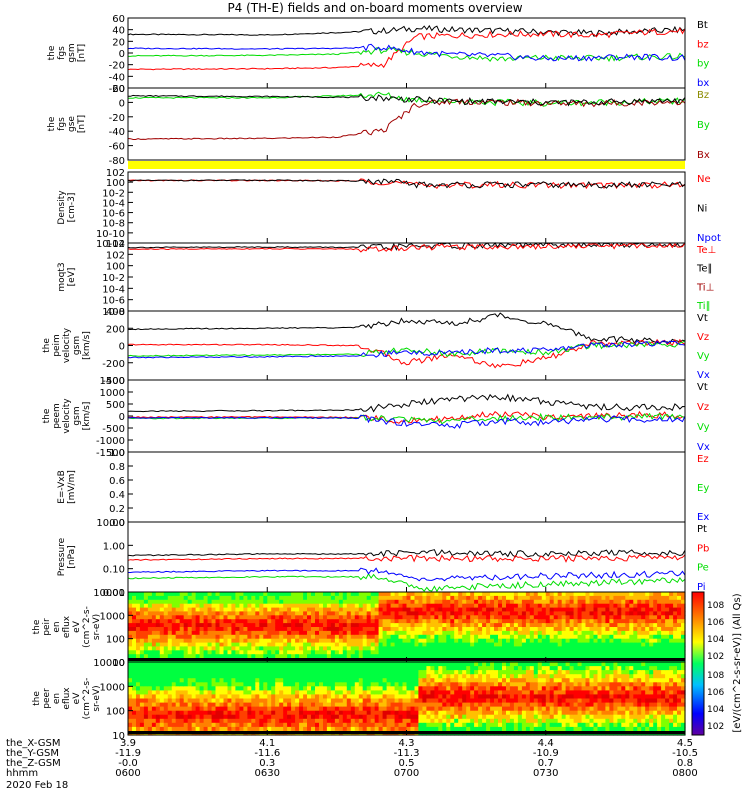 The height and width of the screenshot is (800, 750). I want to click on y-tick-label: 1.0, so click(117, 453).